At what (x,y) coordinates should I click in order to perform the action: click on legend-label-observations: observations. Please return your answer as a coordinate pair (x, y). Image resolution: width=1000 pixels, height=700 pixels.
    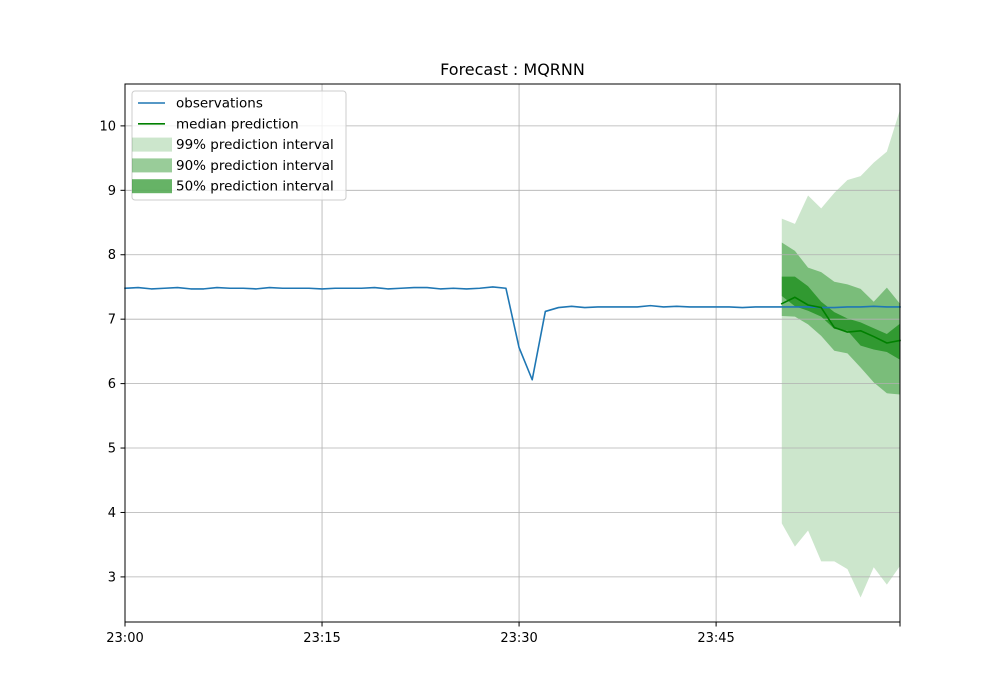
    Looking at the image, I should click on (219, 104).